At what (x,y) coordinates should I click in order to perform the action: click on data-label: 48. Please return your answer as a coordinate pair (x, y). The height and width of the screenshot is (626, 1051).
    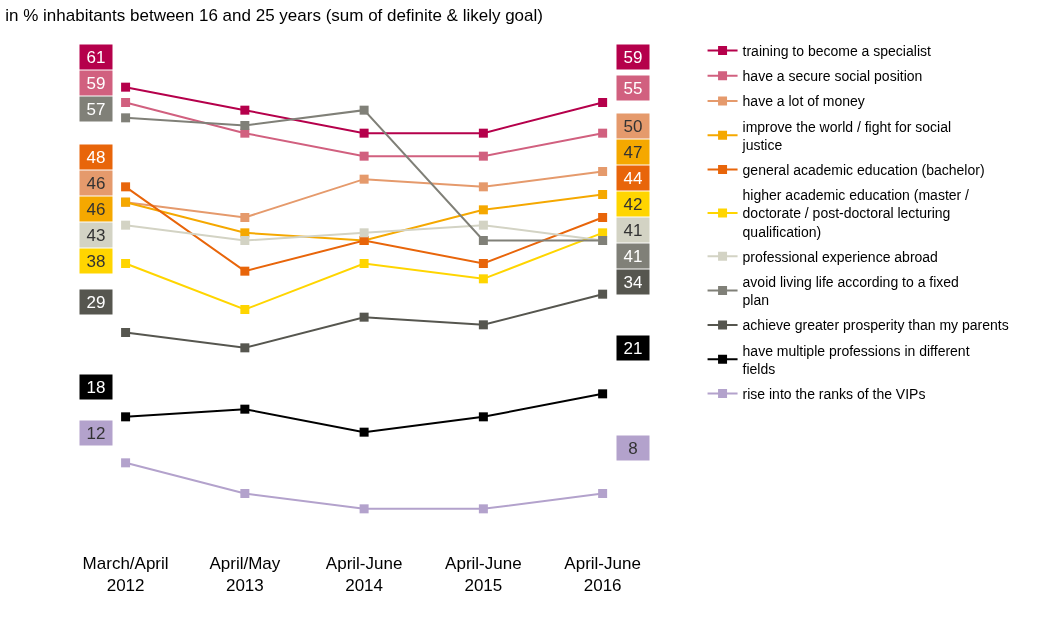
    Looking at the image, I should click on (96, 157).